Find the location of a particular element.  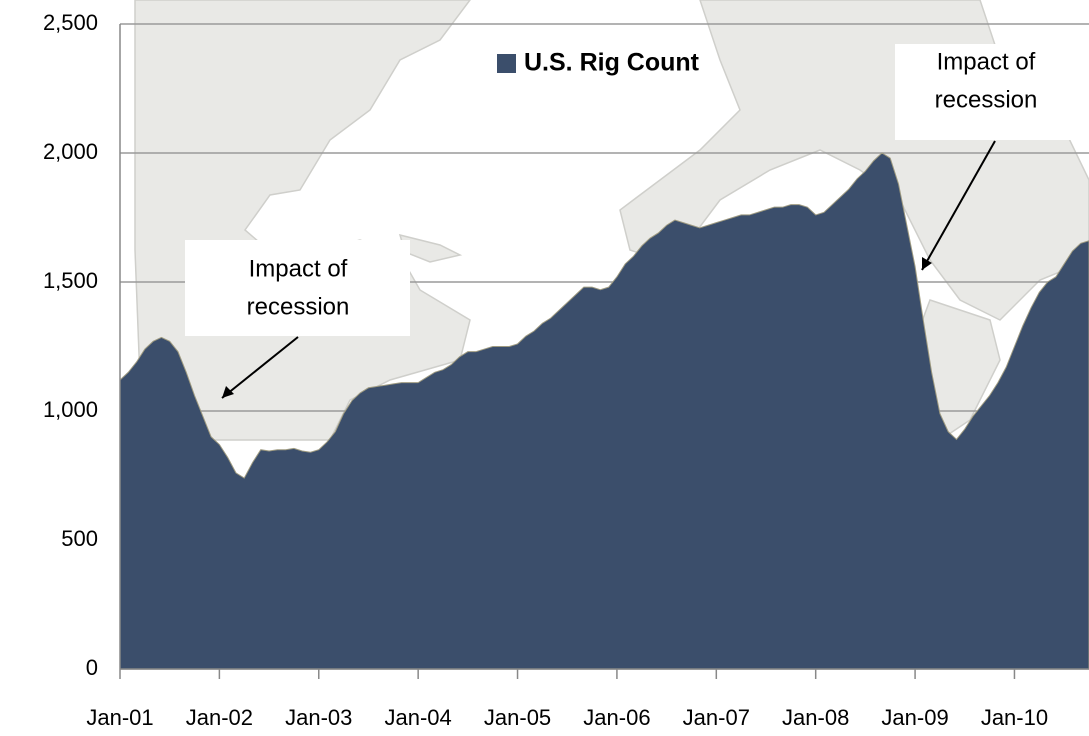

x-tick-label: Jan-03 is located at coordinates (318, 717).